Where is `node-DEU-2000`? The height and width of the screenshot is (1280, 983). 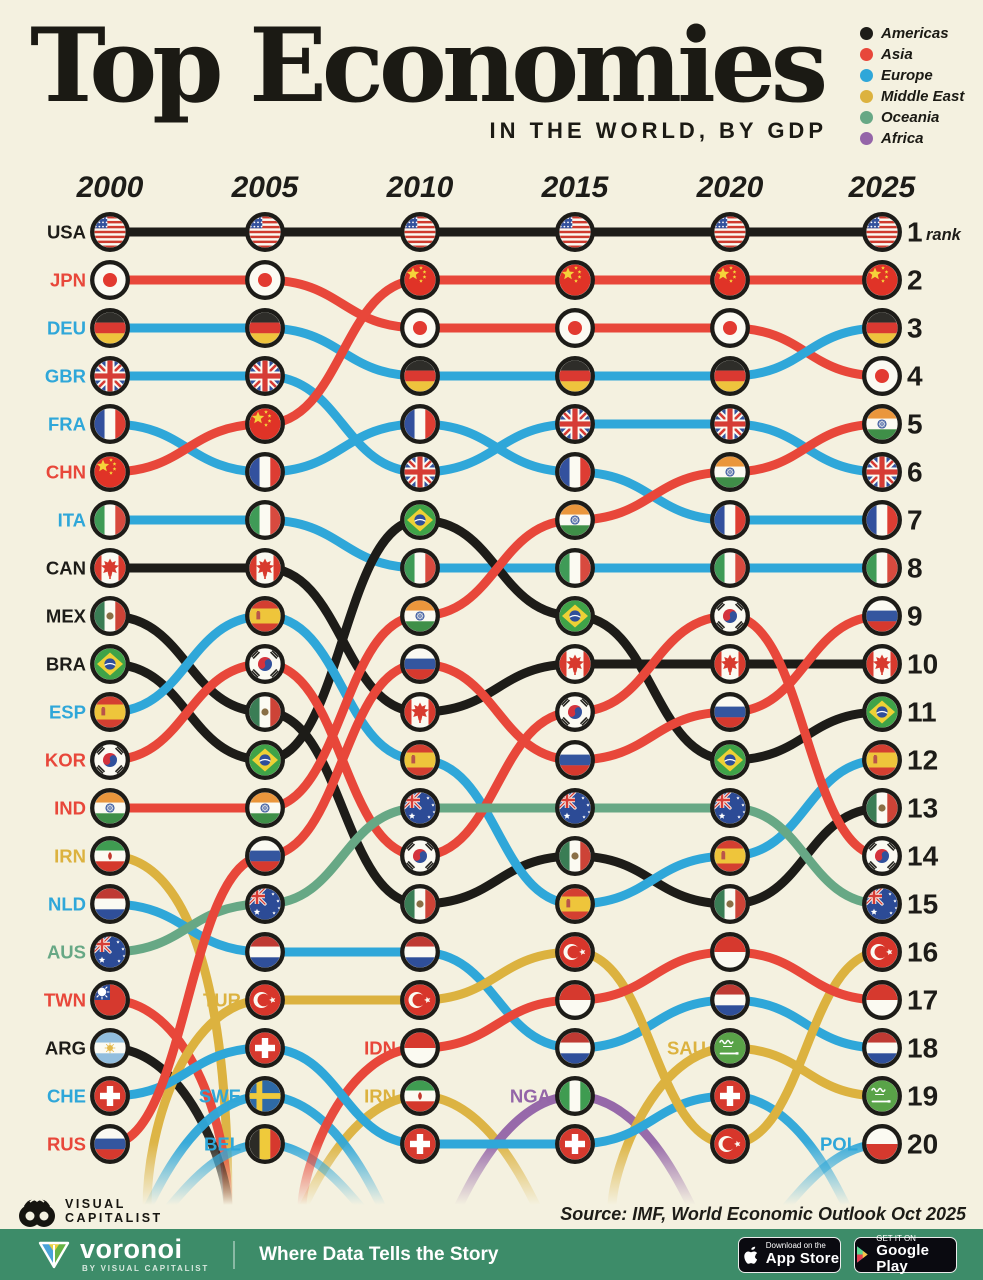
node-DEU-2000 is located at coordinates (110, 328).